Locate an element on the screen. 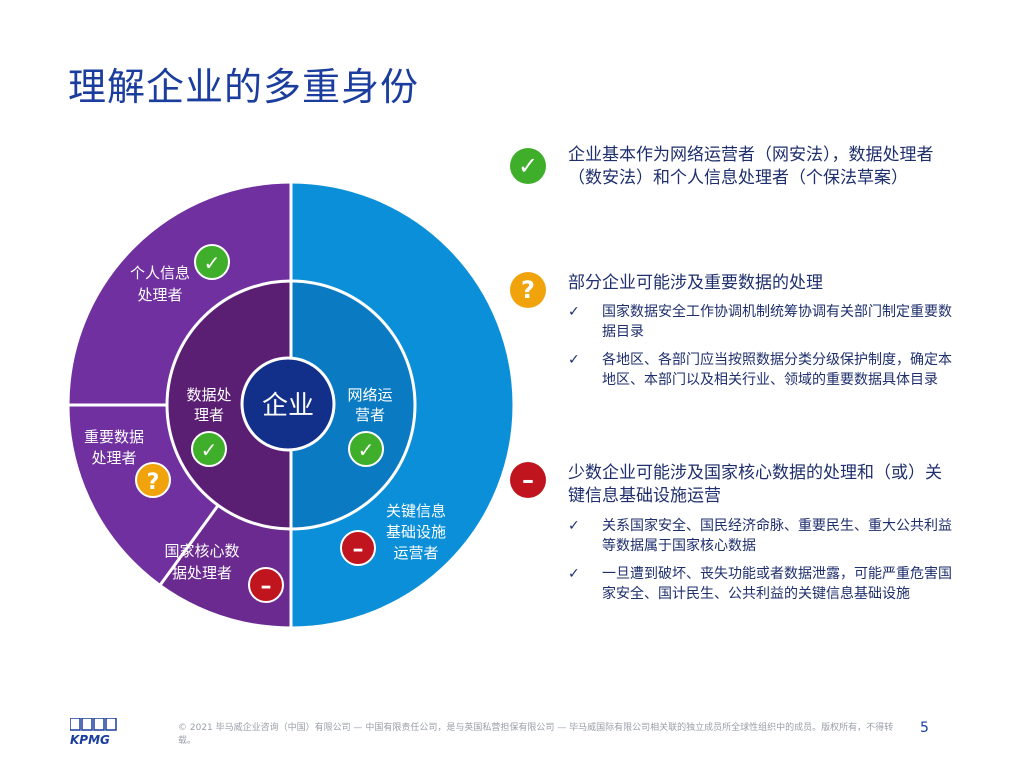 The width and height of the screenshot is (1024, 768). page-number: 5 is located at coordinates (924, 728).